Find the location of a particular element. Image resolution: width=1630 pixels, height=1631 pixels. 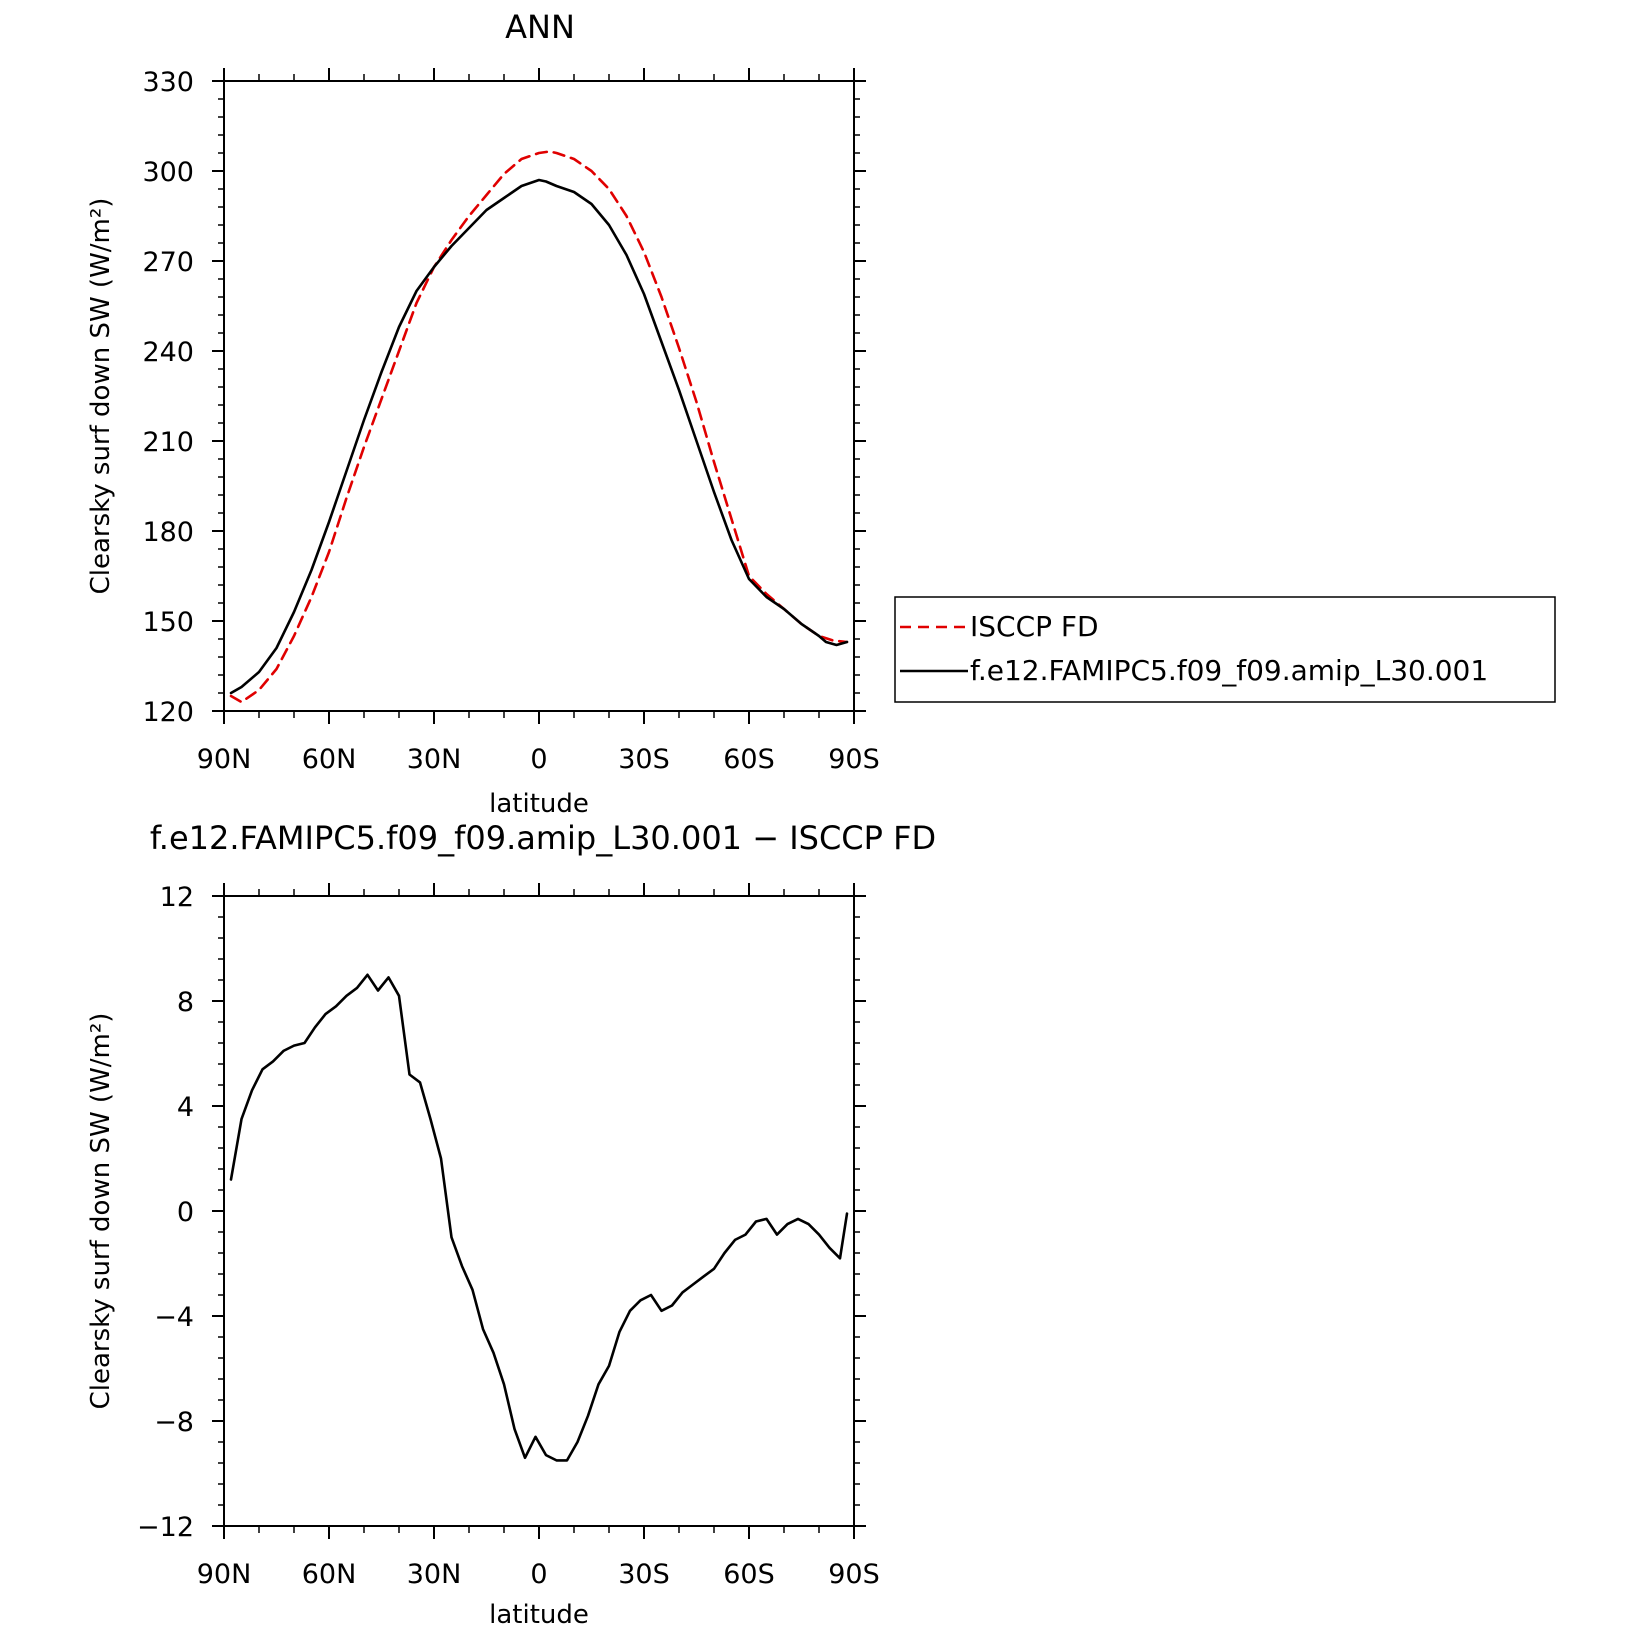

bottom-y-tick-labels: −12 −8 −4 0 4 8 12 is located at coordinates (165, 1212).